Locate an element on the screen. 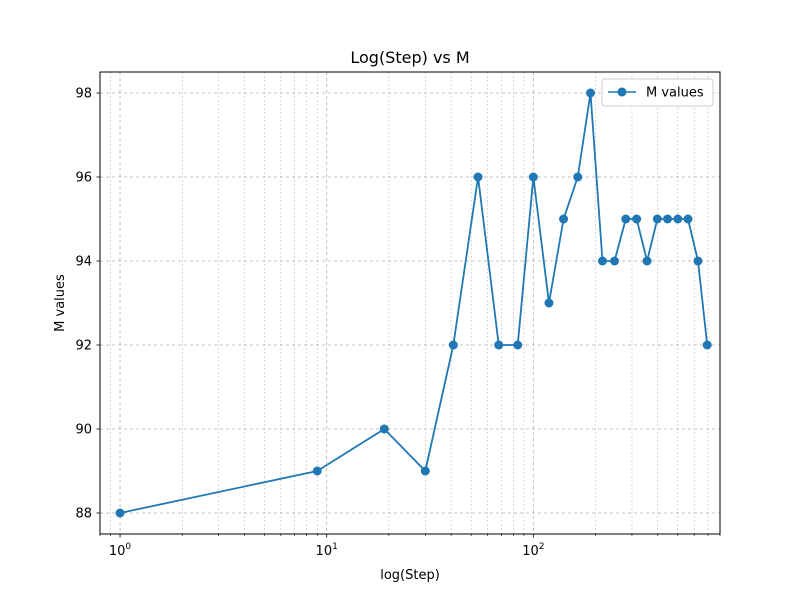  legend-label: M values is located at coordinates (675, 93).